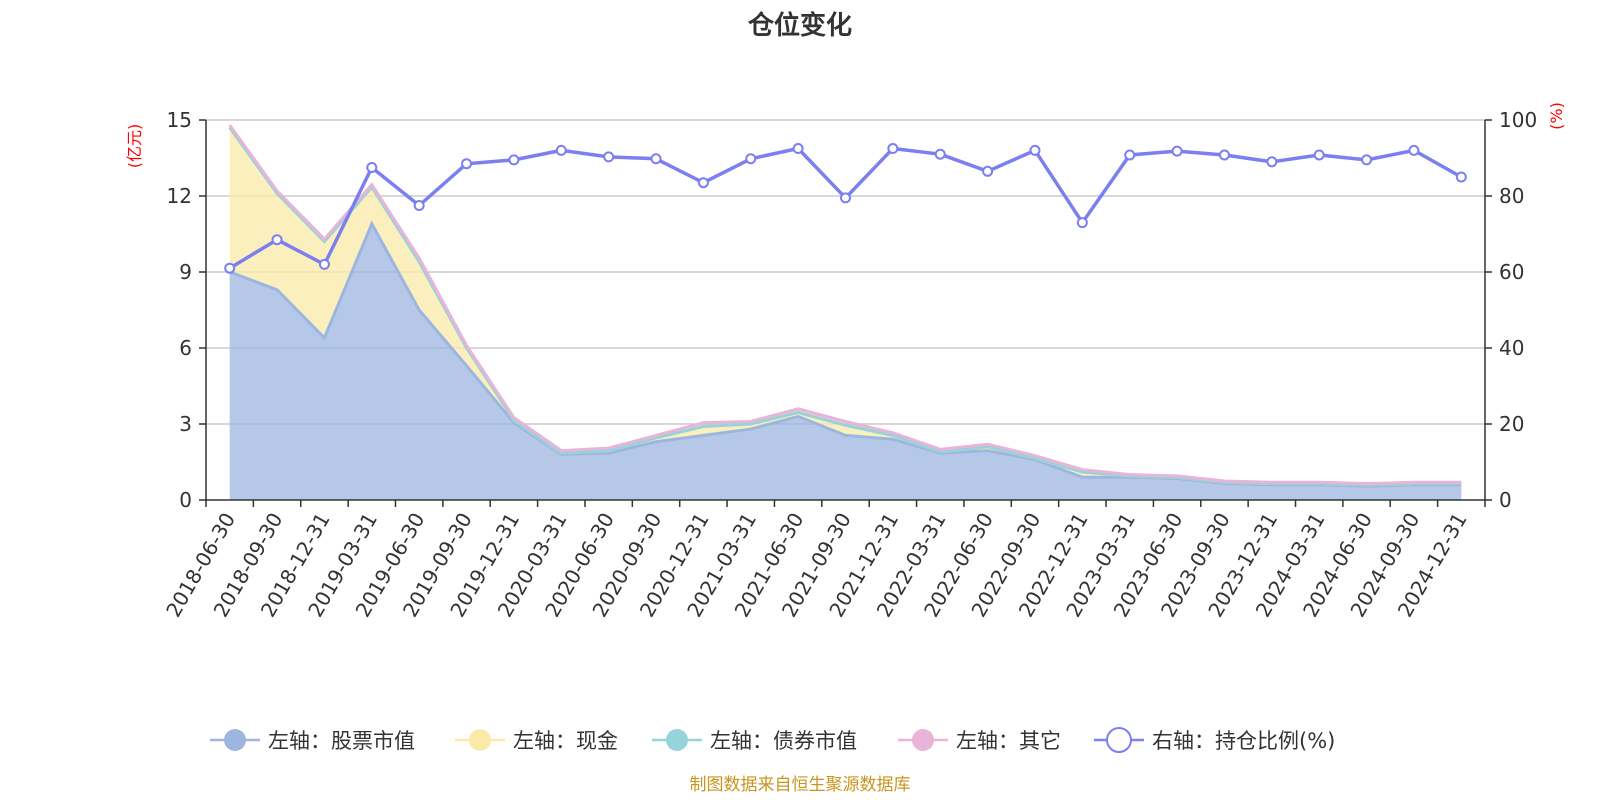  What do you see at coordinates (1243, 741) in the screenshot?
I see `legend-label: 右轴：持仓比例(%)` at bounding box center [1243, 741].